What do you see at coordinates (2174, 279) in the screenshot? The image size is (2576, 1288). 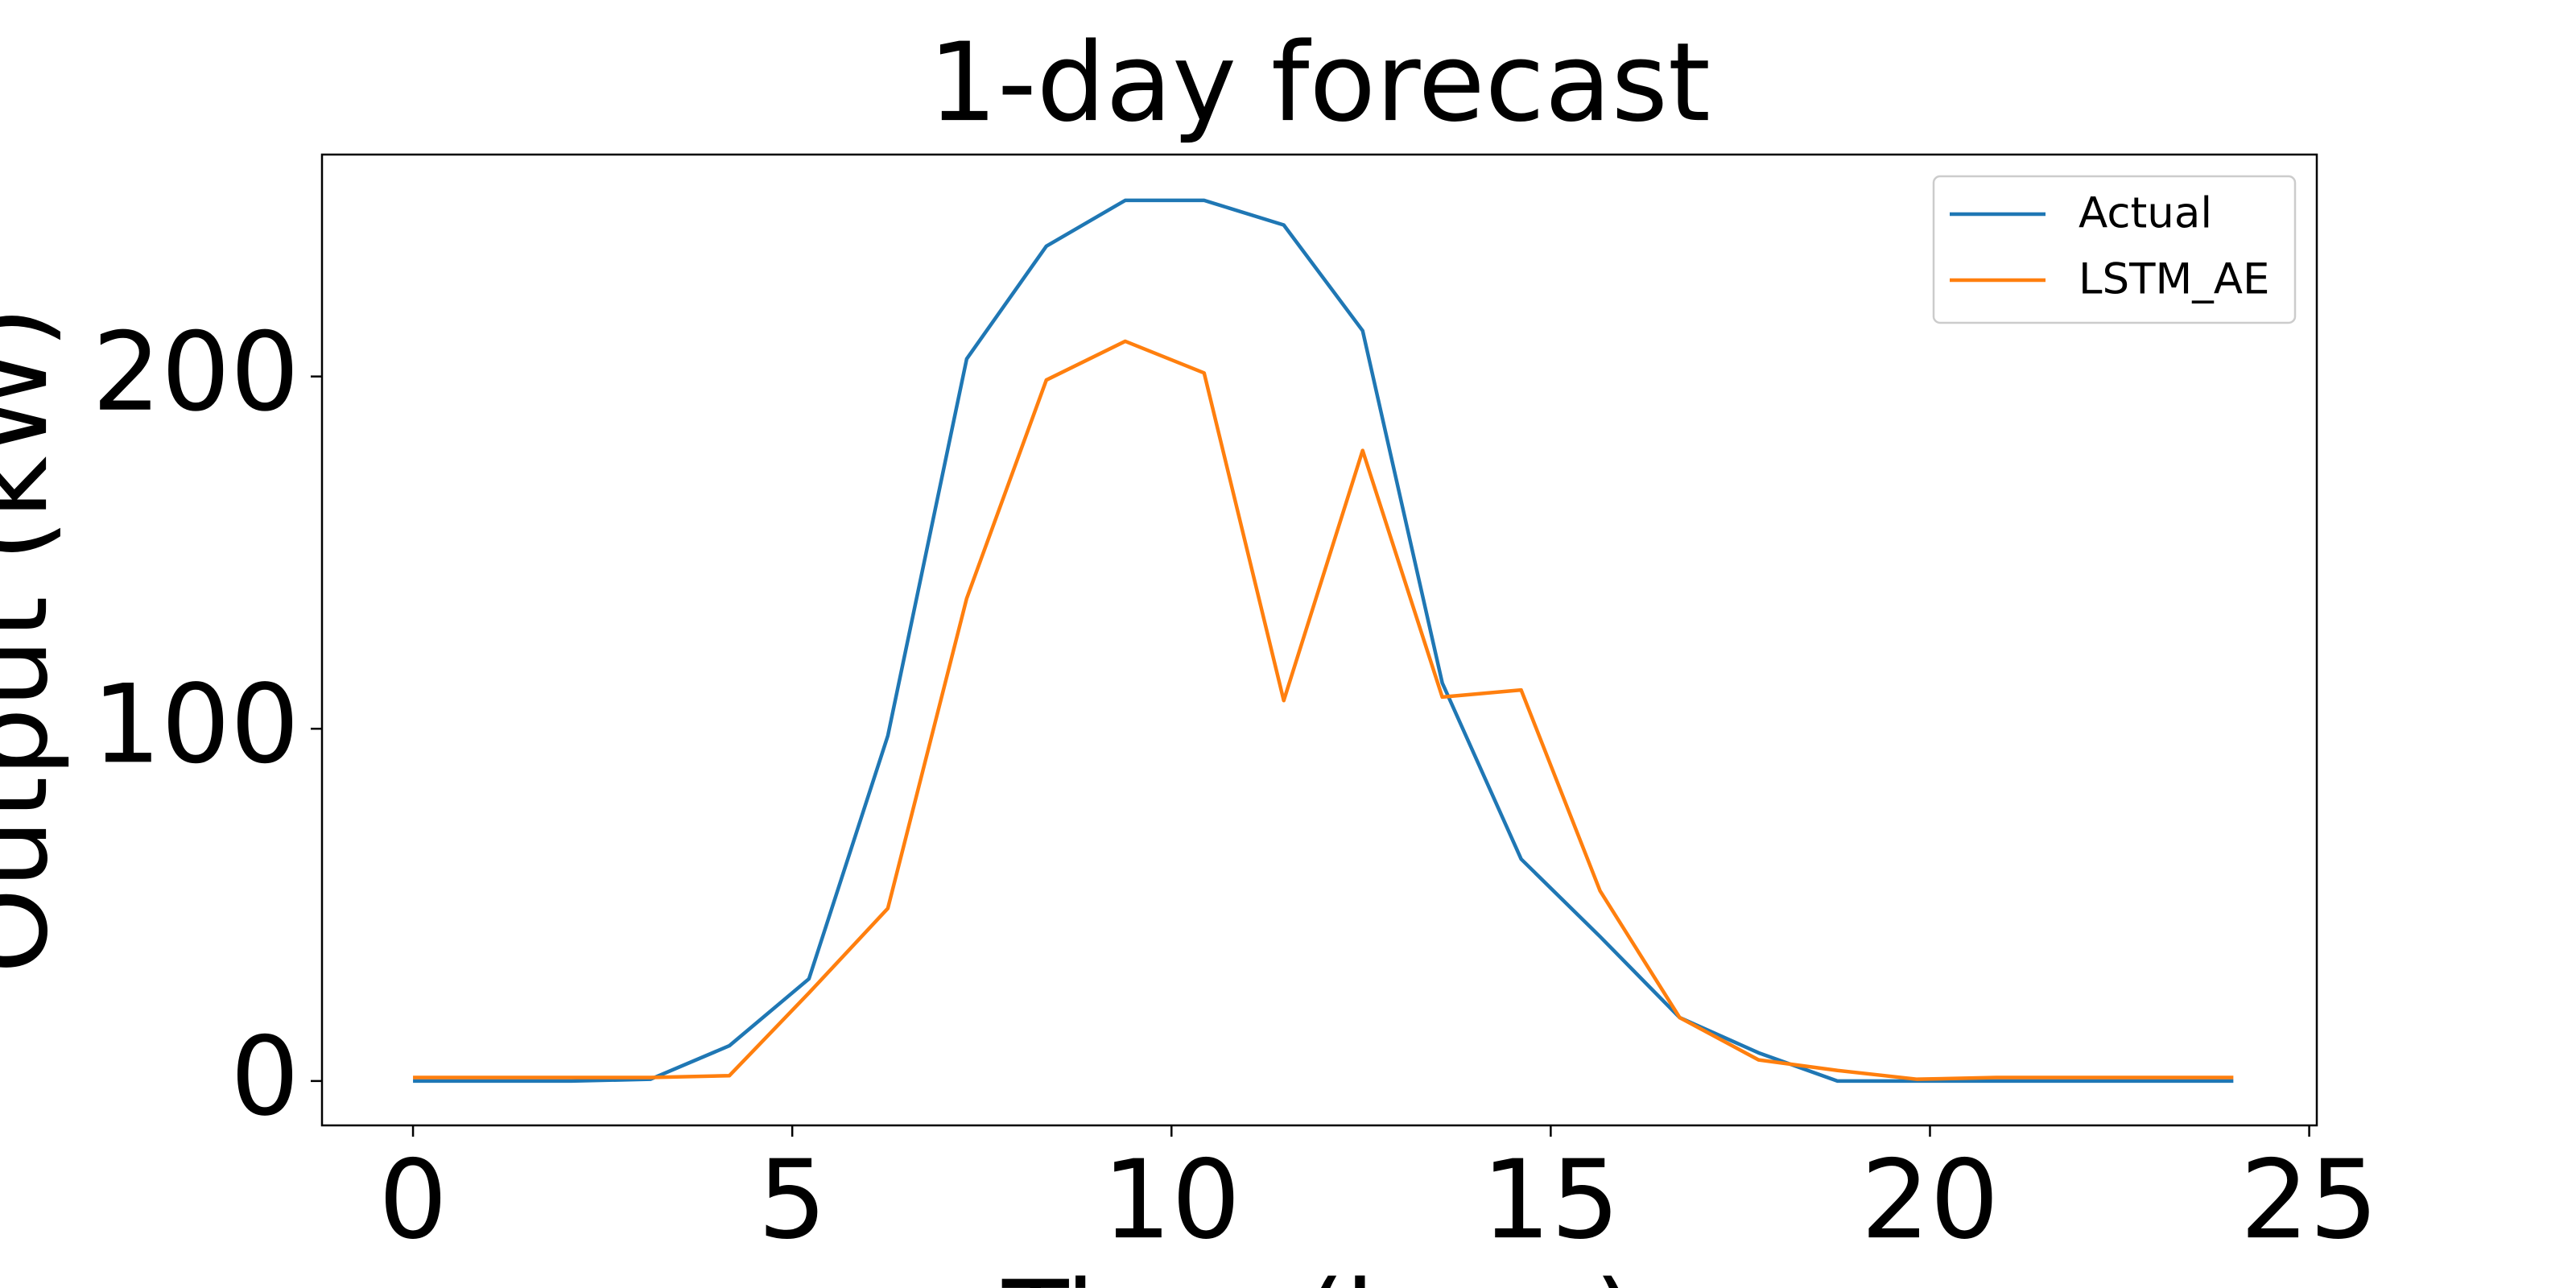 I see `legend-label: LSTM_AE` at bounding box center [2174, 279].